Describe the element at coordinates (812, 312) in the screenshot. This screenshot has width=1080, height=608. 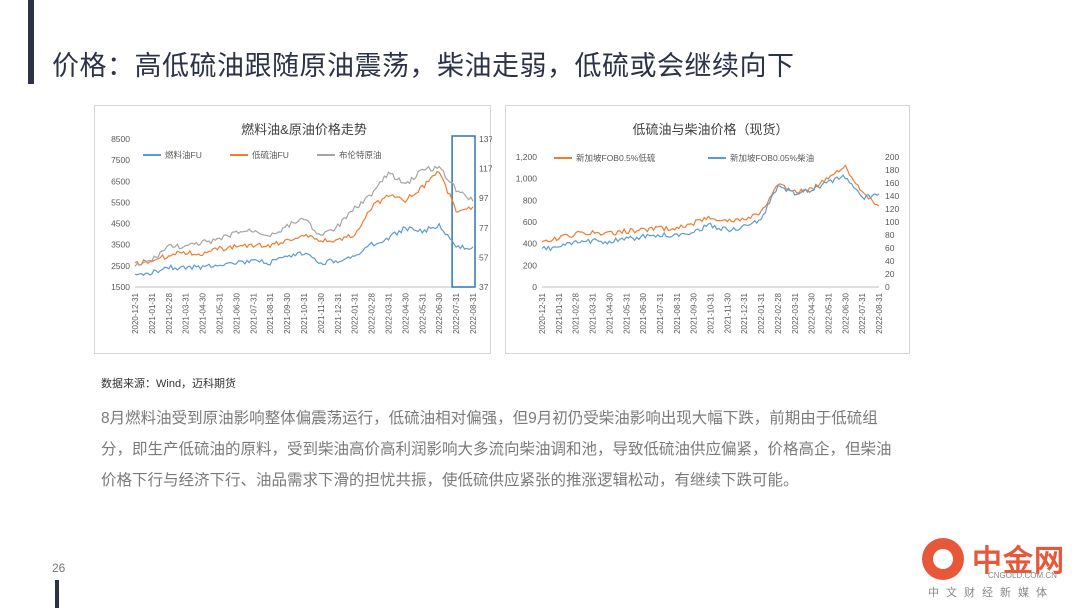
I see `right-x-tick-label: 2022-04-30` at that location.